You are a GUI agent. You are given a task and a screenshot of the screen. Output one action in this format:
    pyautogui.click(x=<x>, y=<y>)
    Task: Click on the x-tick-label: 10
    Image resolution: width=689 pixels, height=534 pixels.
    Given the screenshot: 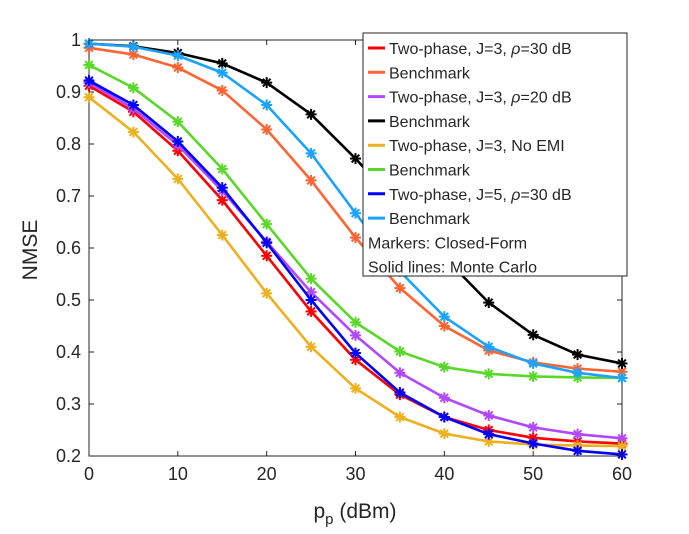 What is the action you would take?
    pyautogui.click(x=178, y=474)
    